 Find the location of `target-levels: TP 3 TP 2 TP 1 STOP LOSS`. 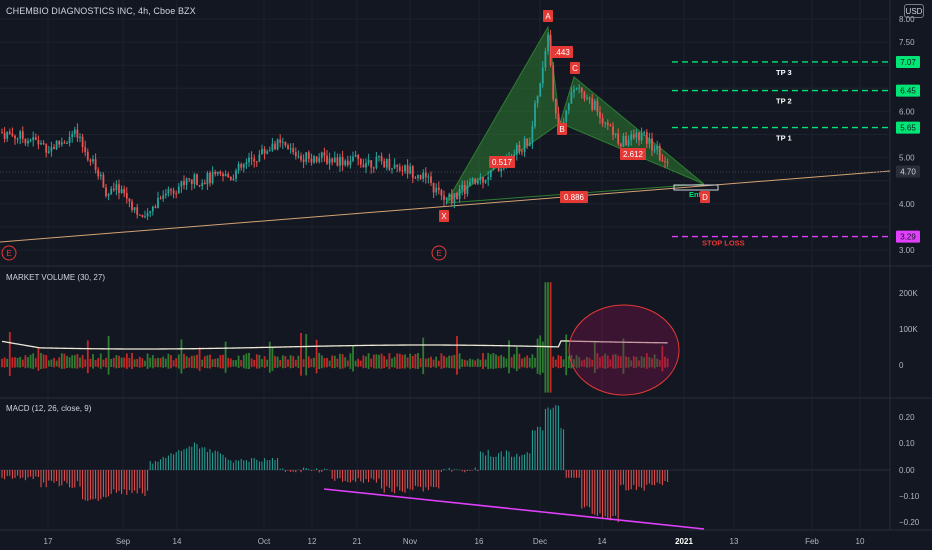

target-levels: TP 3 TP 2 TP 1 STOP LOSS is located at coordinates (781, 154).